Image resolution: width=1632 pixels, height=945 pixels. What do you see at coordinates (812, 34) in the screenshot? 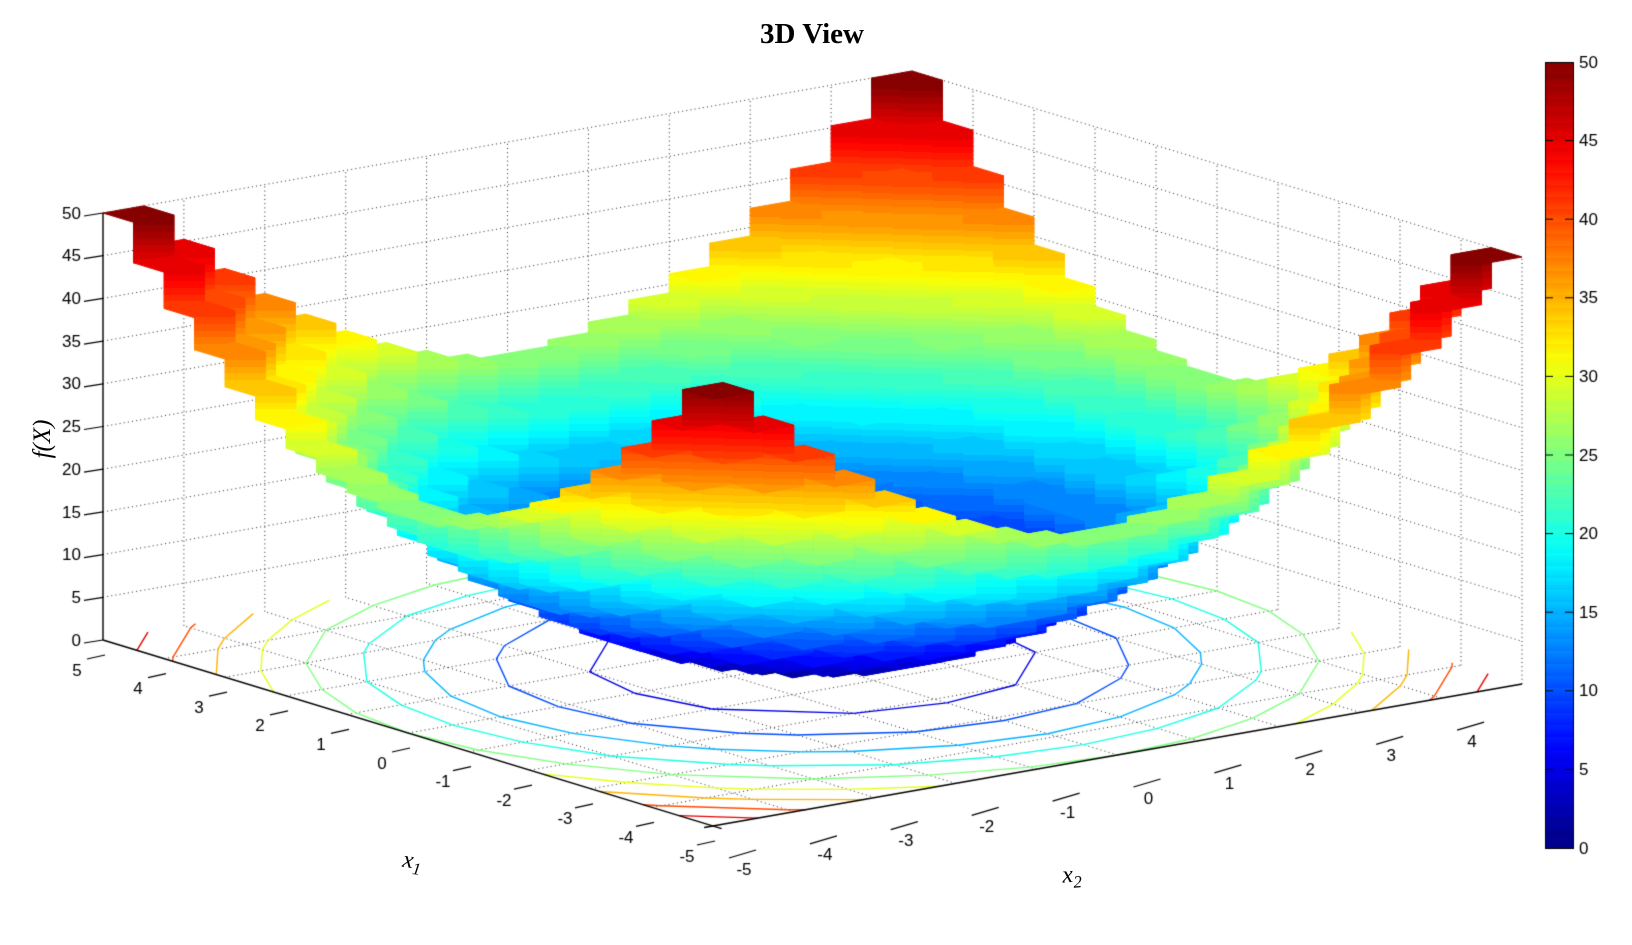
I see `plot-title: 3D View` at bounding box center [812, 34].